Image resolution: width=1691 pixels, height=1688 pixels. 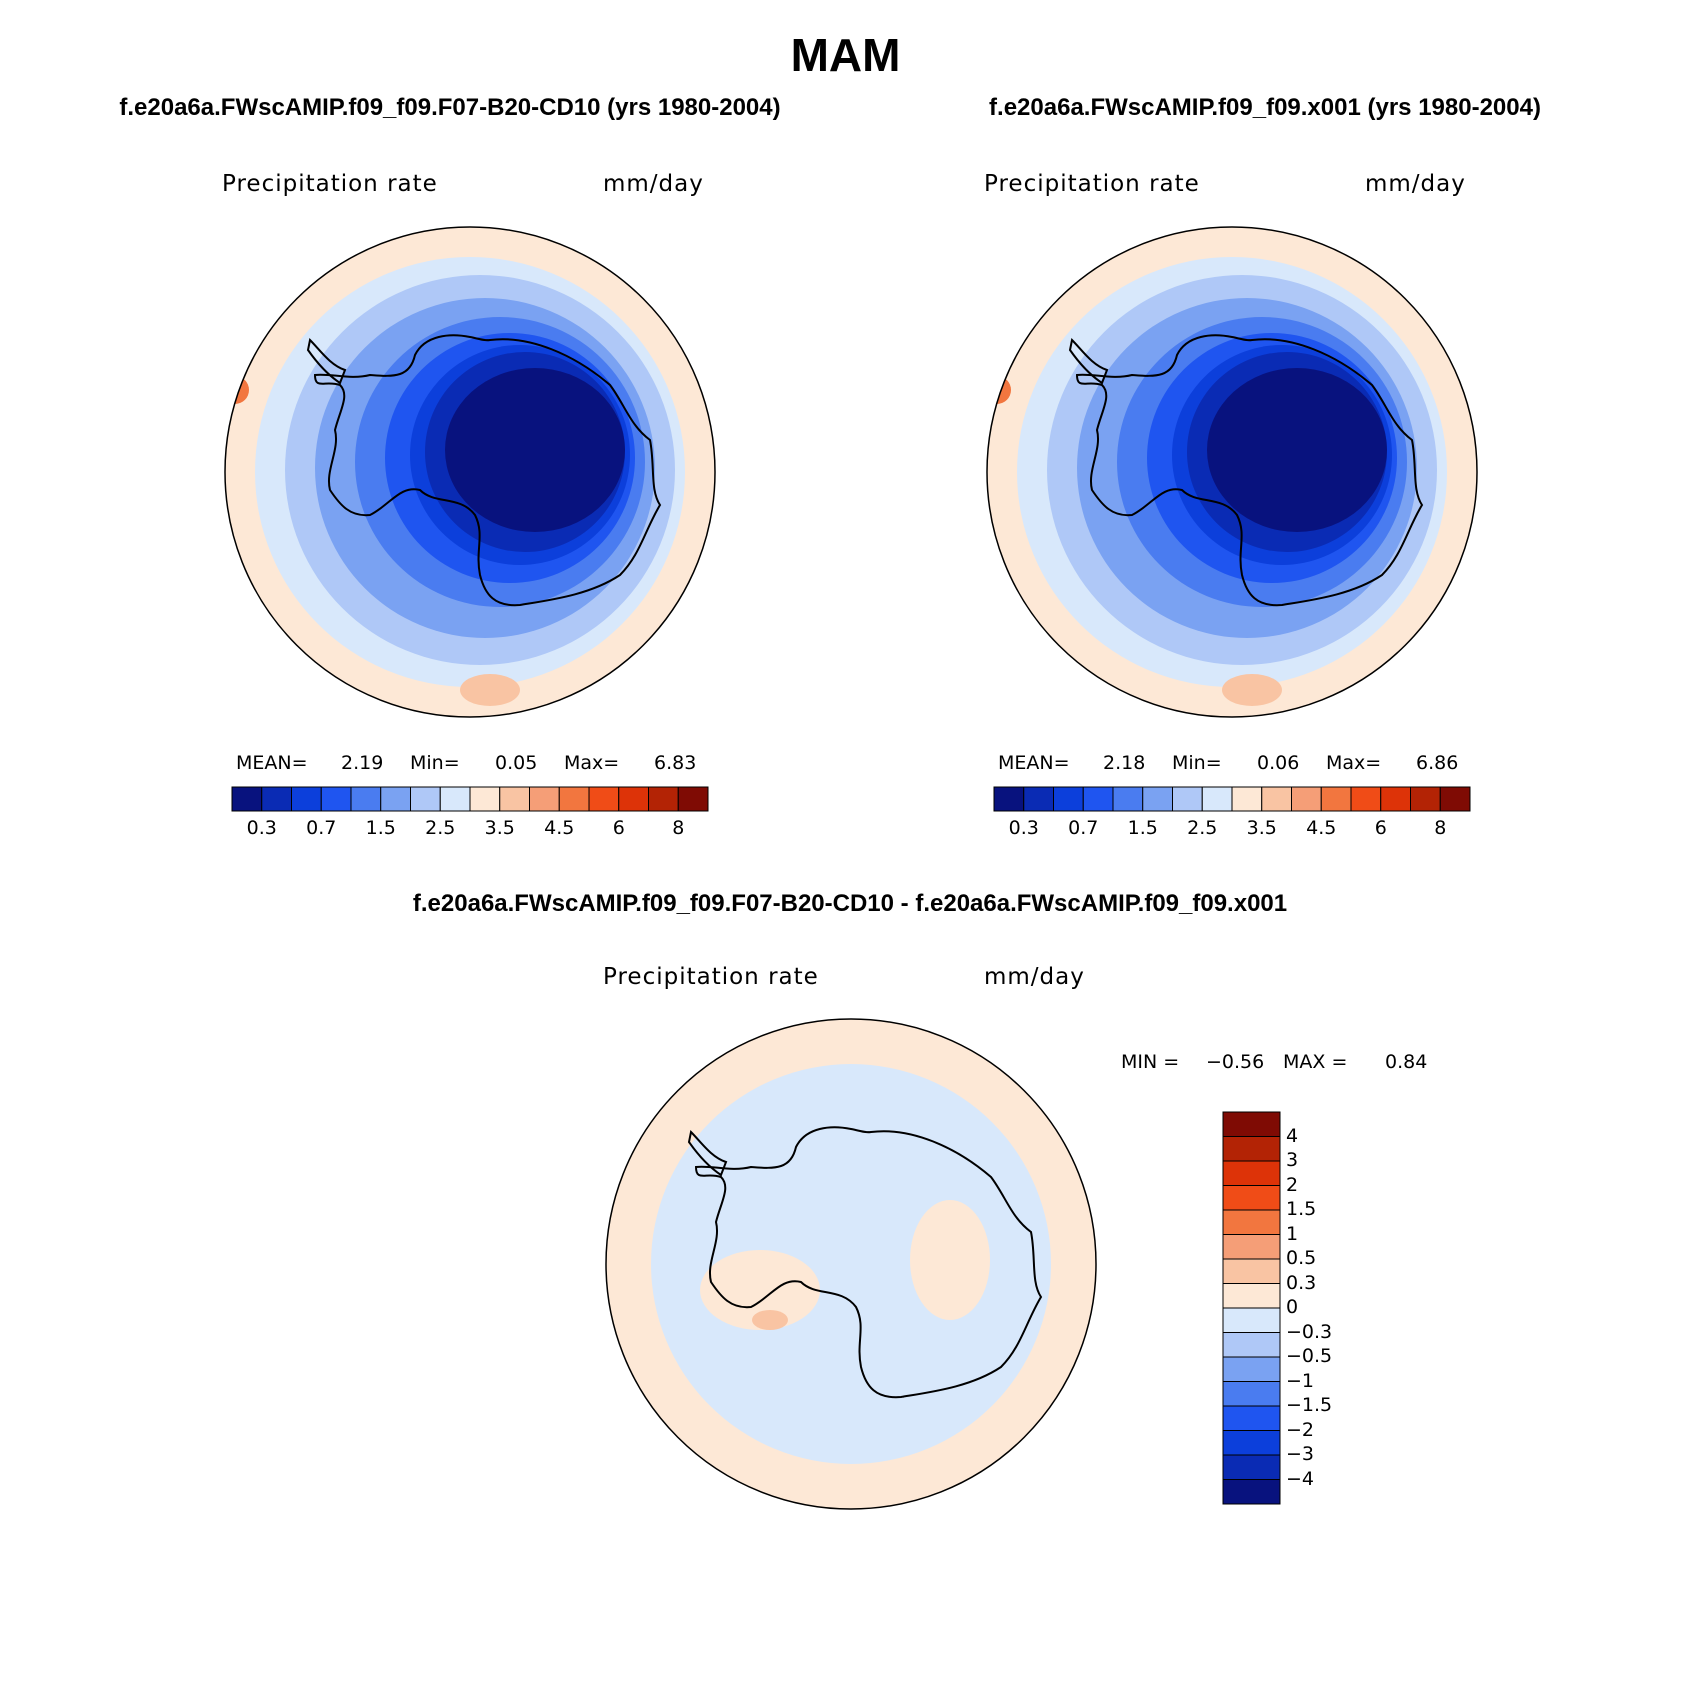 What do you see at coordinates (1354, 763) in the screenshot?
I see `panel-2-max-label: Max=` at bounding box center [1354, 763].